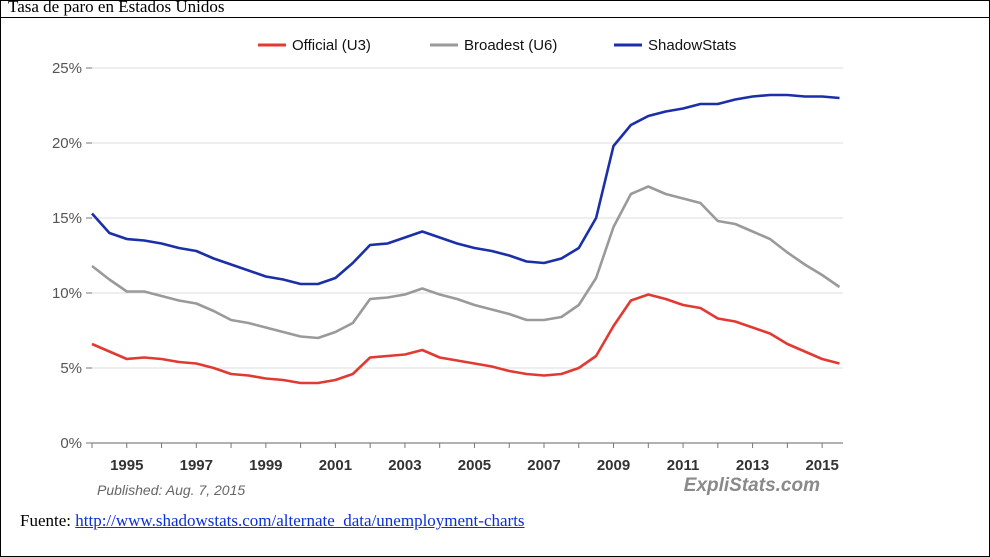 The height and width of the screenshot is (557, 990). Describe the element at coordinates (404, 465) in the screenshot. I see `xtick-label: 2003` at that location.